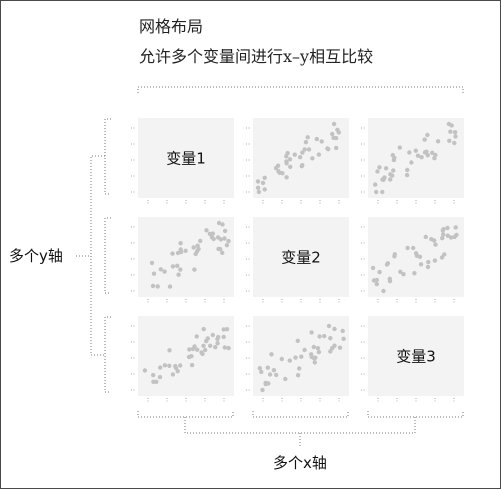  I want to click on row-3-bracket, so click(107, 354).